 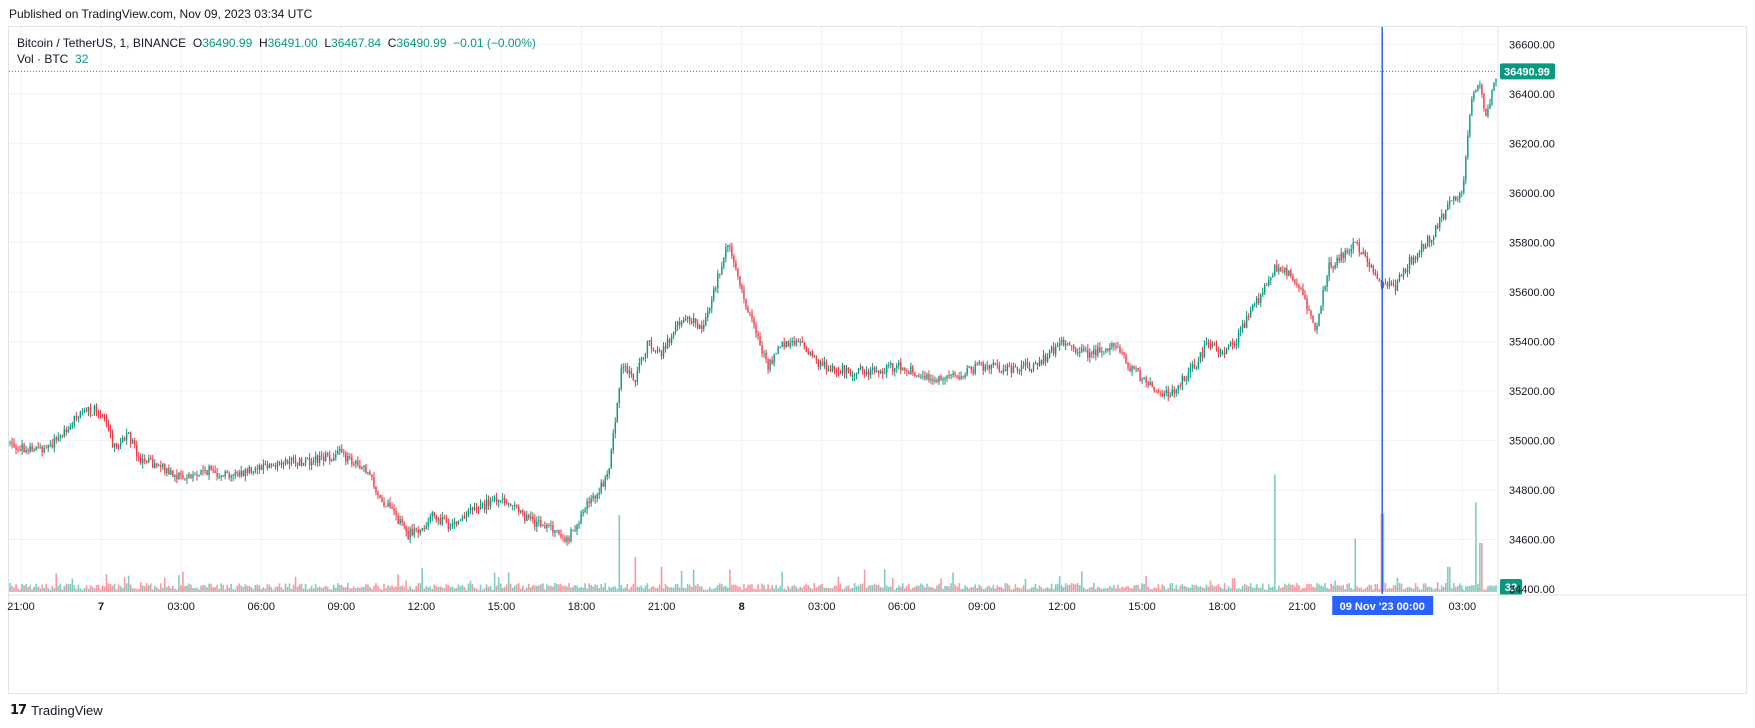 I want to click on x-tick-label: 09:00, so click(x=982, y=607).